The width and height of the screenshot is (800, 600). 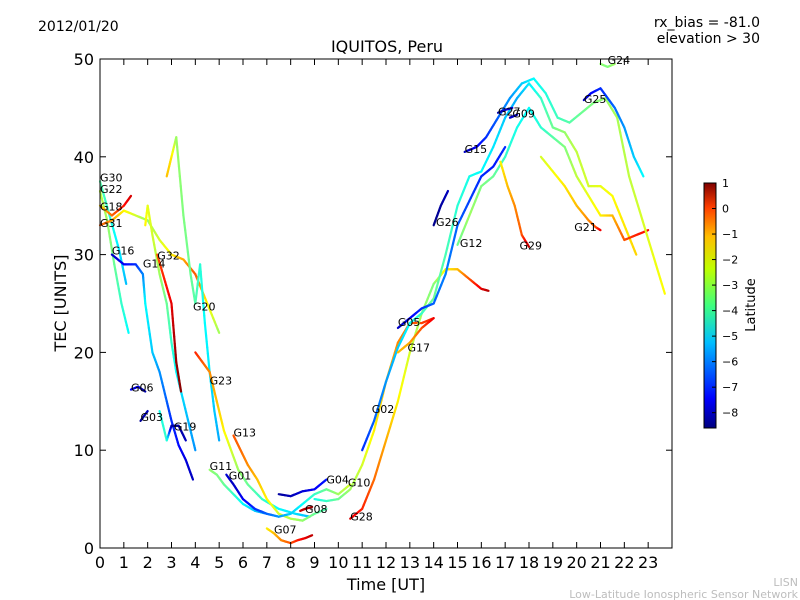 I want to click on series-g17, so click(x=415, y=335).